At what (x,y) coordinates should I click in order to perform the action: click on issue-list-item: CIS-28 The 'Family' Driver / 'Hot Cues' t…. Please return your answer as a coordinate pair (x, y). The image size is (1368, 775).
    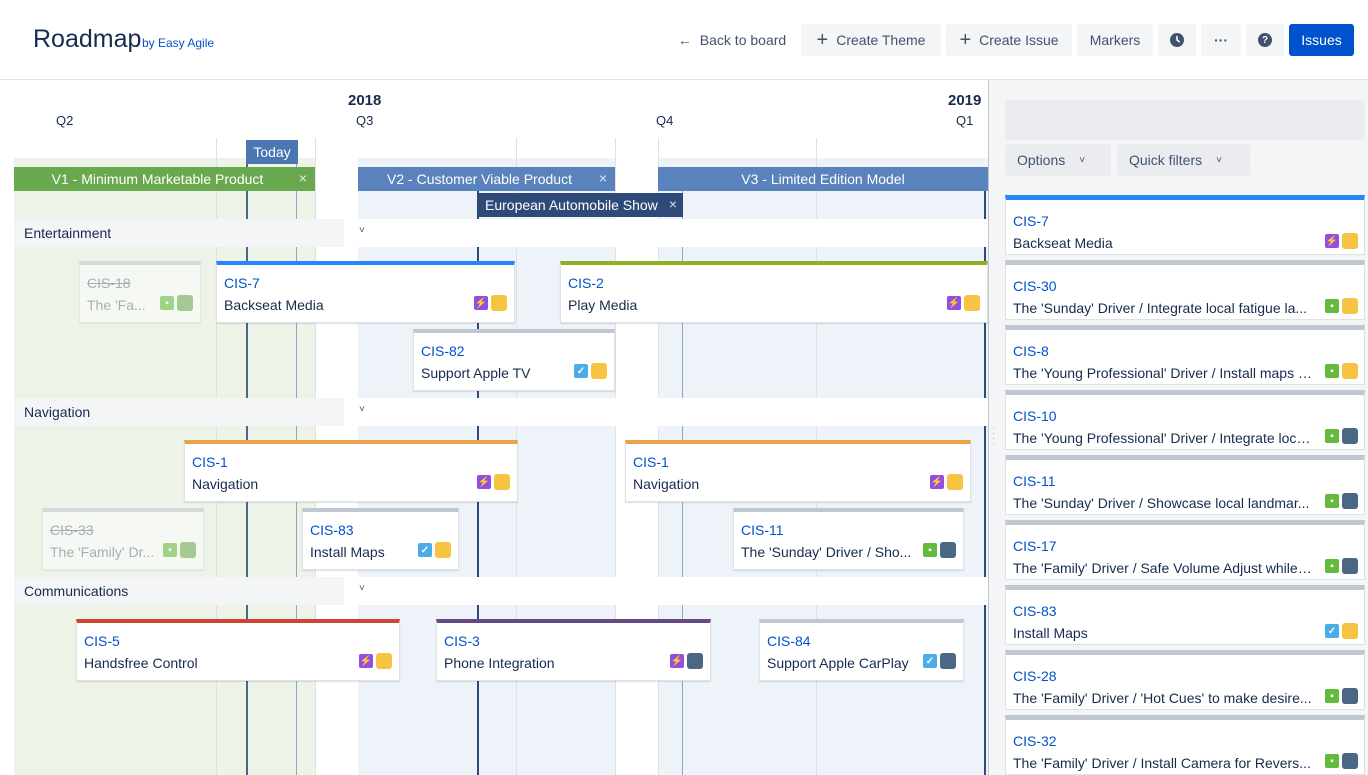
    Looking at the image, I should click on (1185, 680).